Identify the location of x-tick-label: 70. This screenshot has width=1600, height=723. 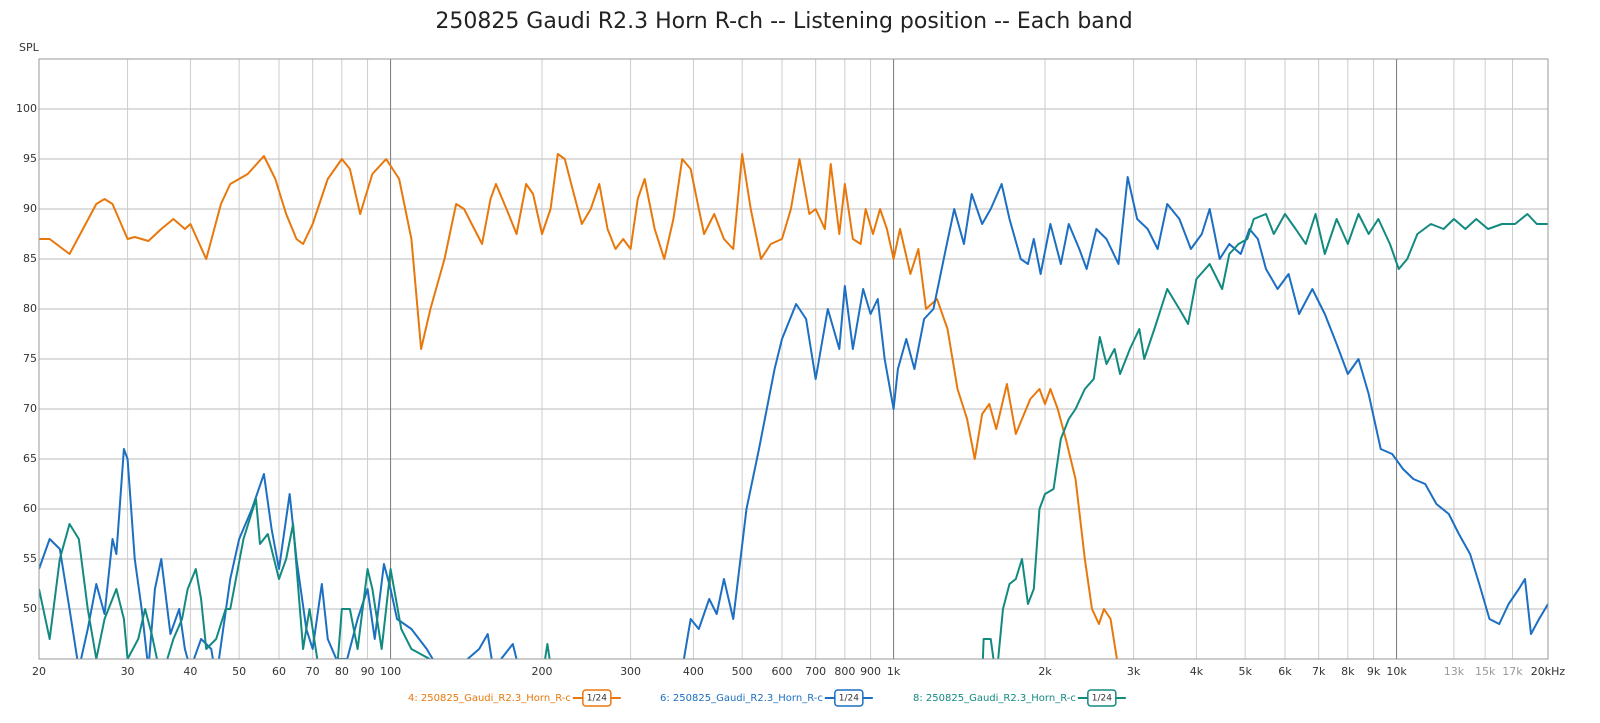
(313, 671).